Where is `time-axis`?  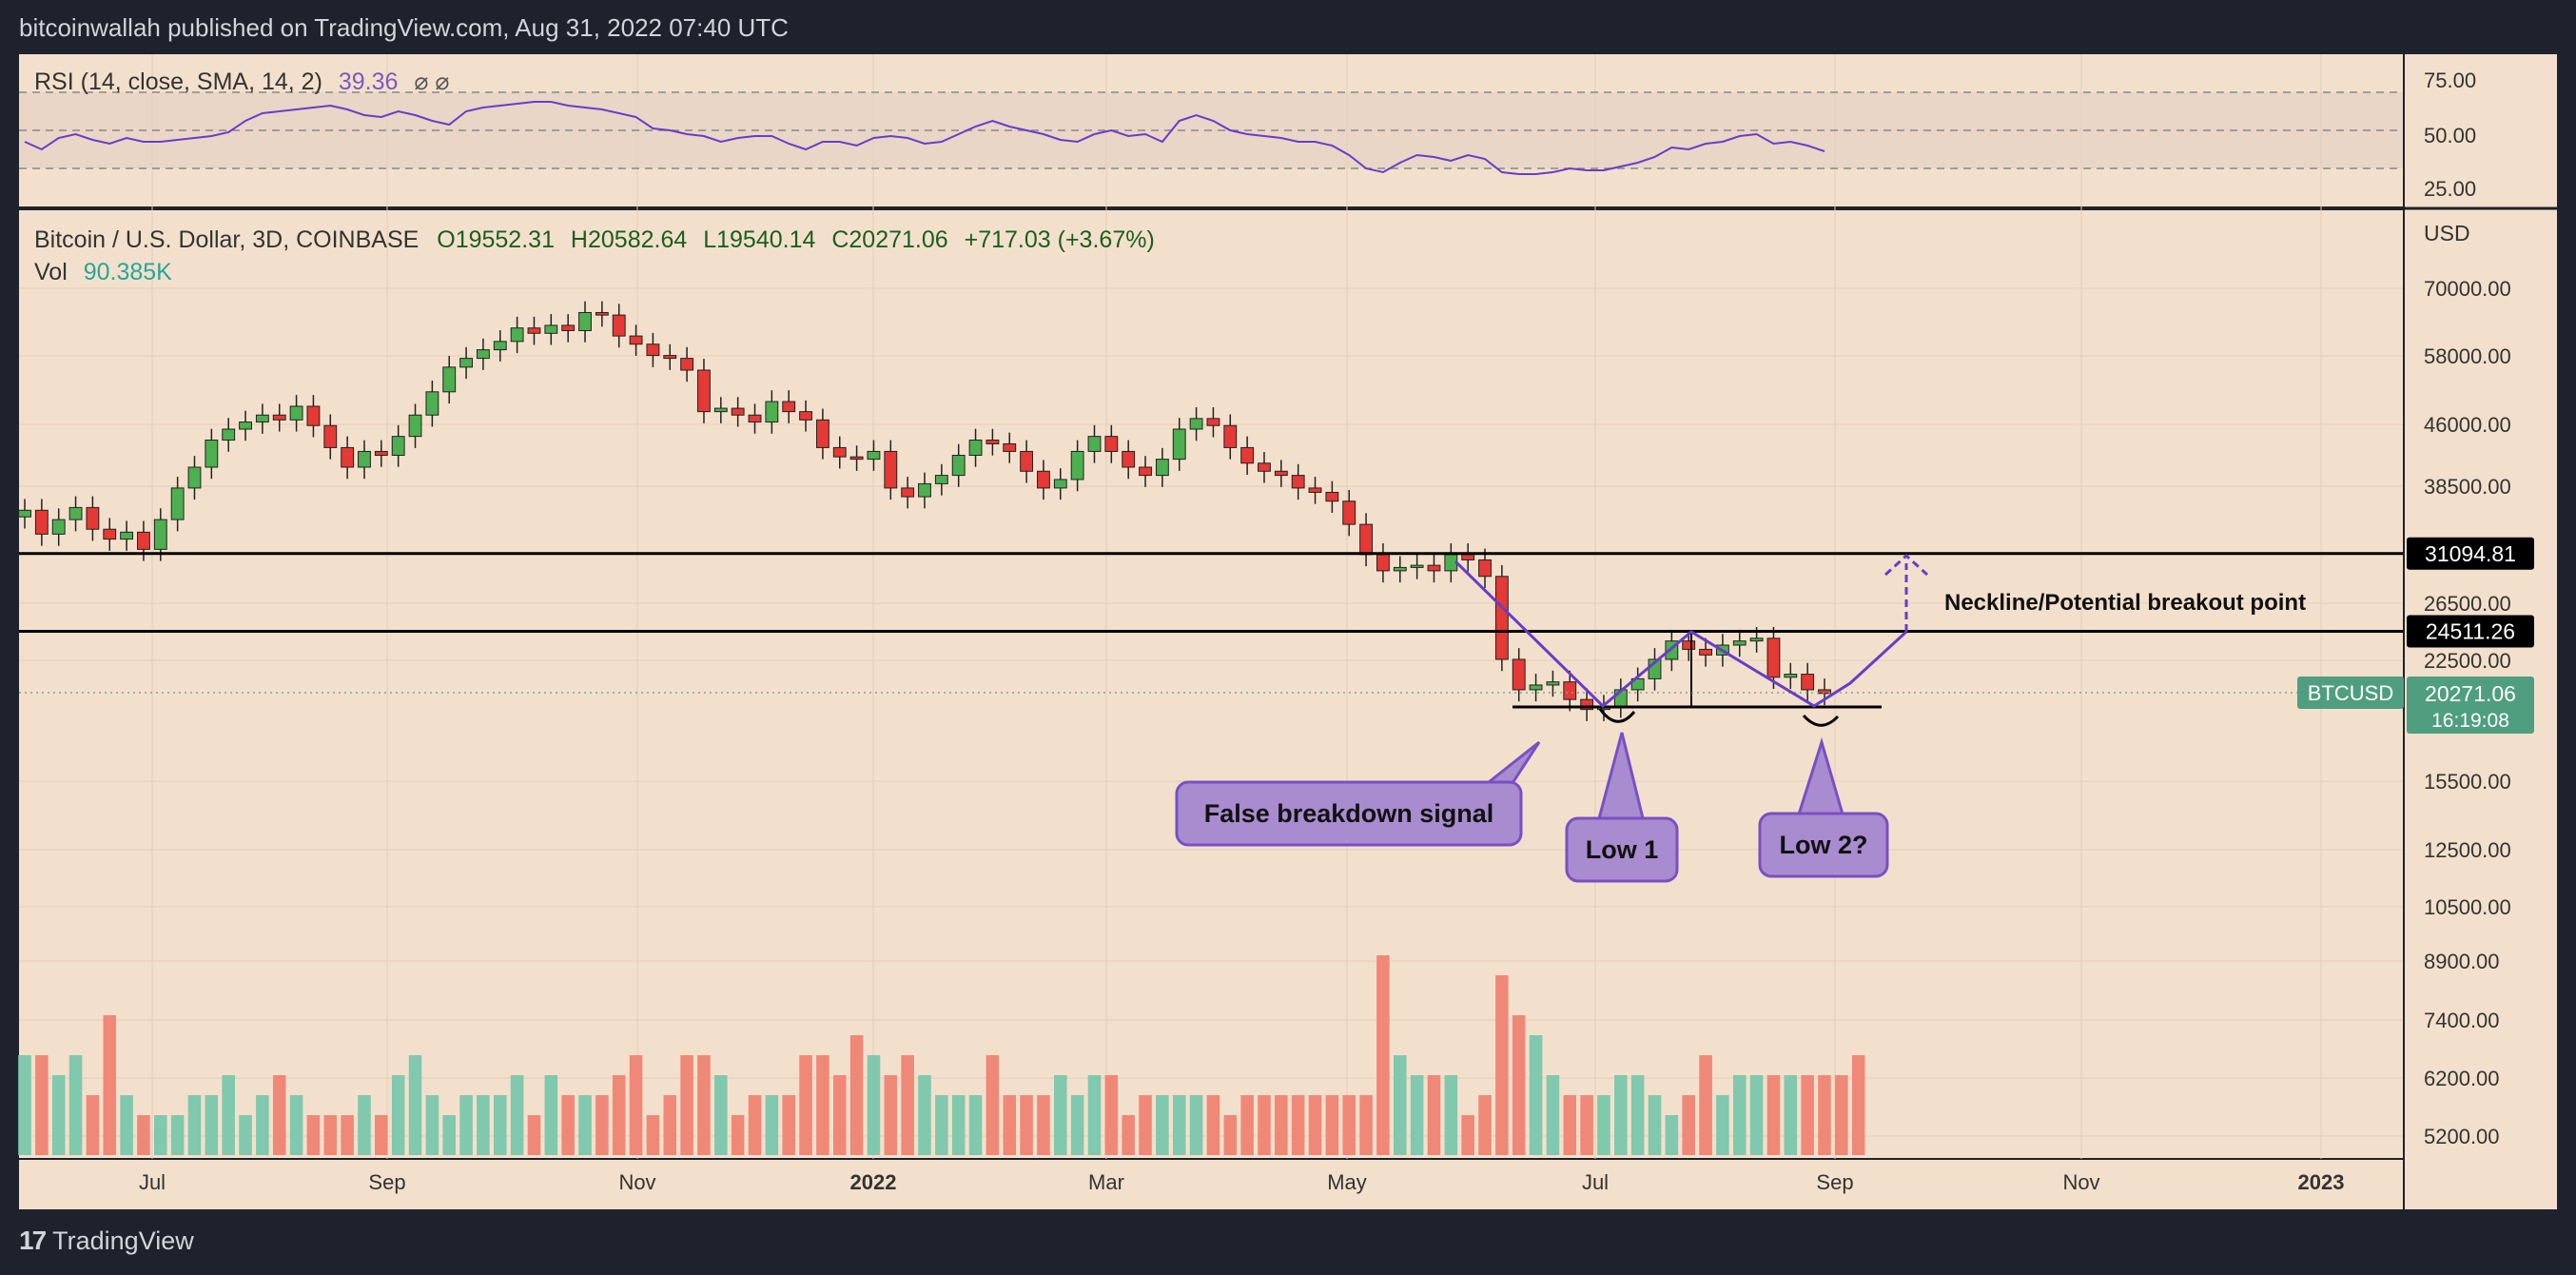 time-axis is located at coordinates (1211, 1184).